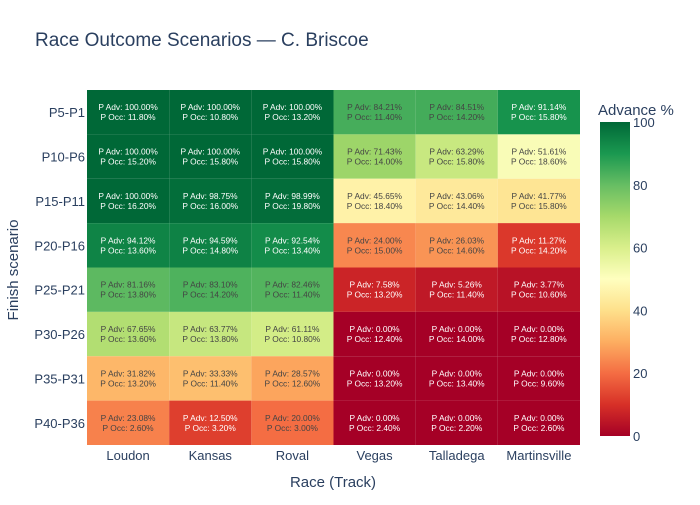 The height and width of the screenshot is (505, 700). Describe the element at coordinates (456, 196) in the screenshot. I see `cell-advance-label: P Adv: 43.06%` at that location.